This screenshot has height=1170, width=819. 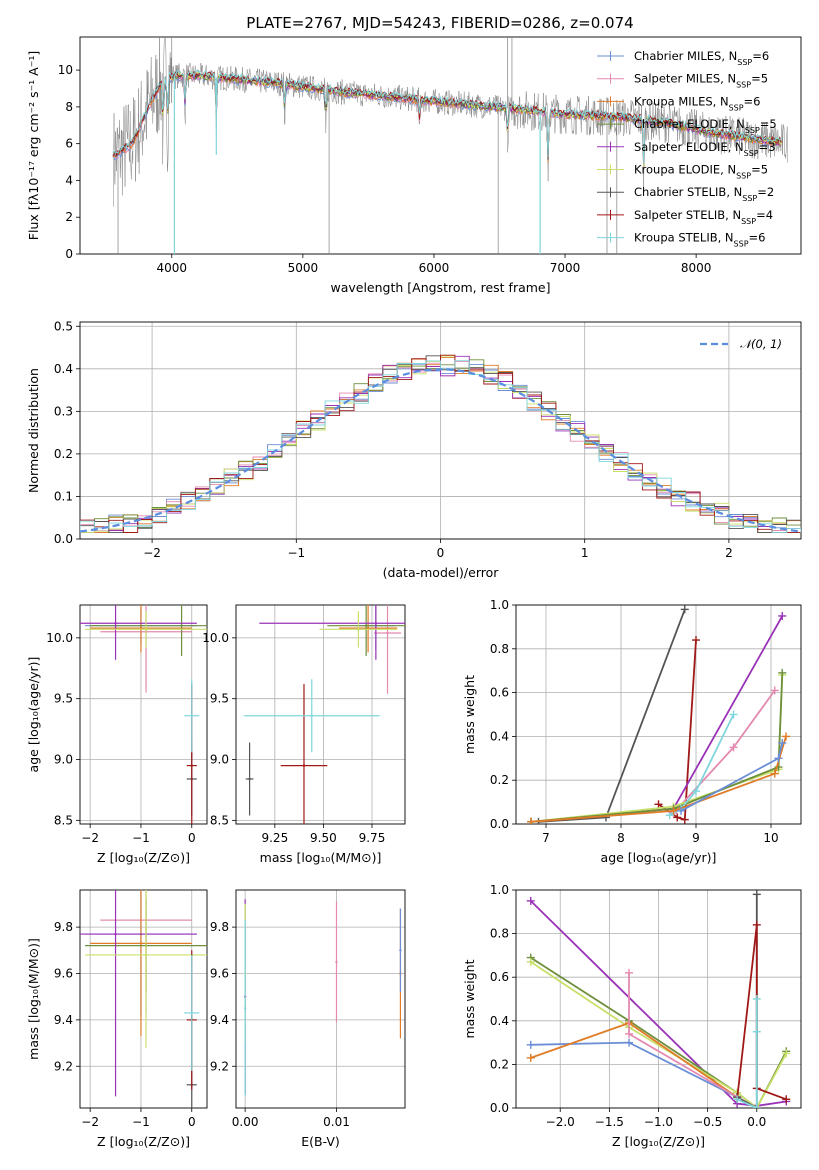 What do you see at coordinates (729, 553) in the screenshot?
I see `x-tick-label: 2` at bounding box center [729, 553].